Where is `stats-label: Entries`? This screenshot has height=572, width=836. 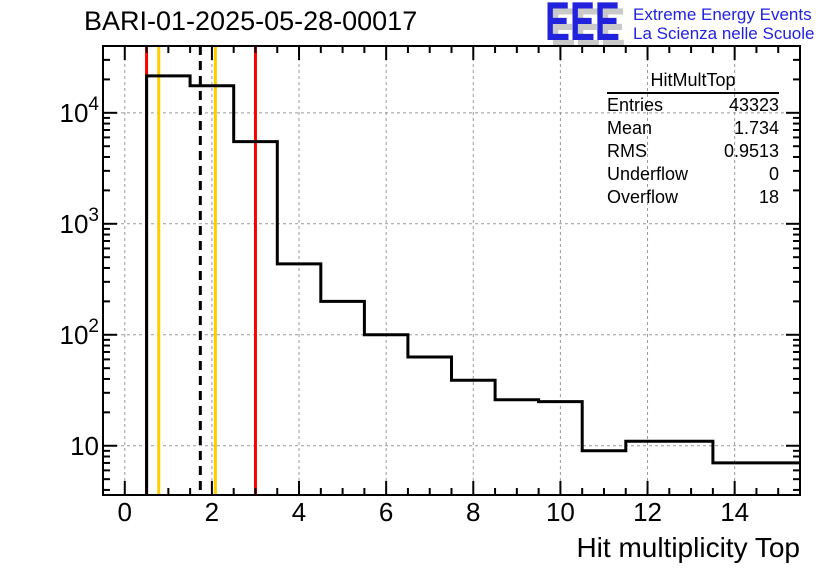
stats-label: Entries is located at coordinates (635, 105).